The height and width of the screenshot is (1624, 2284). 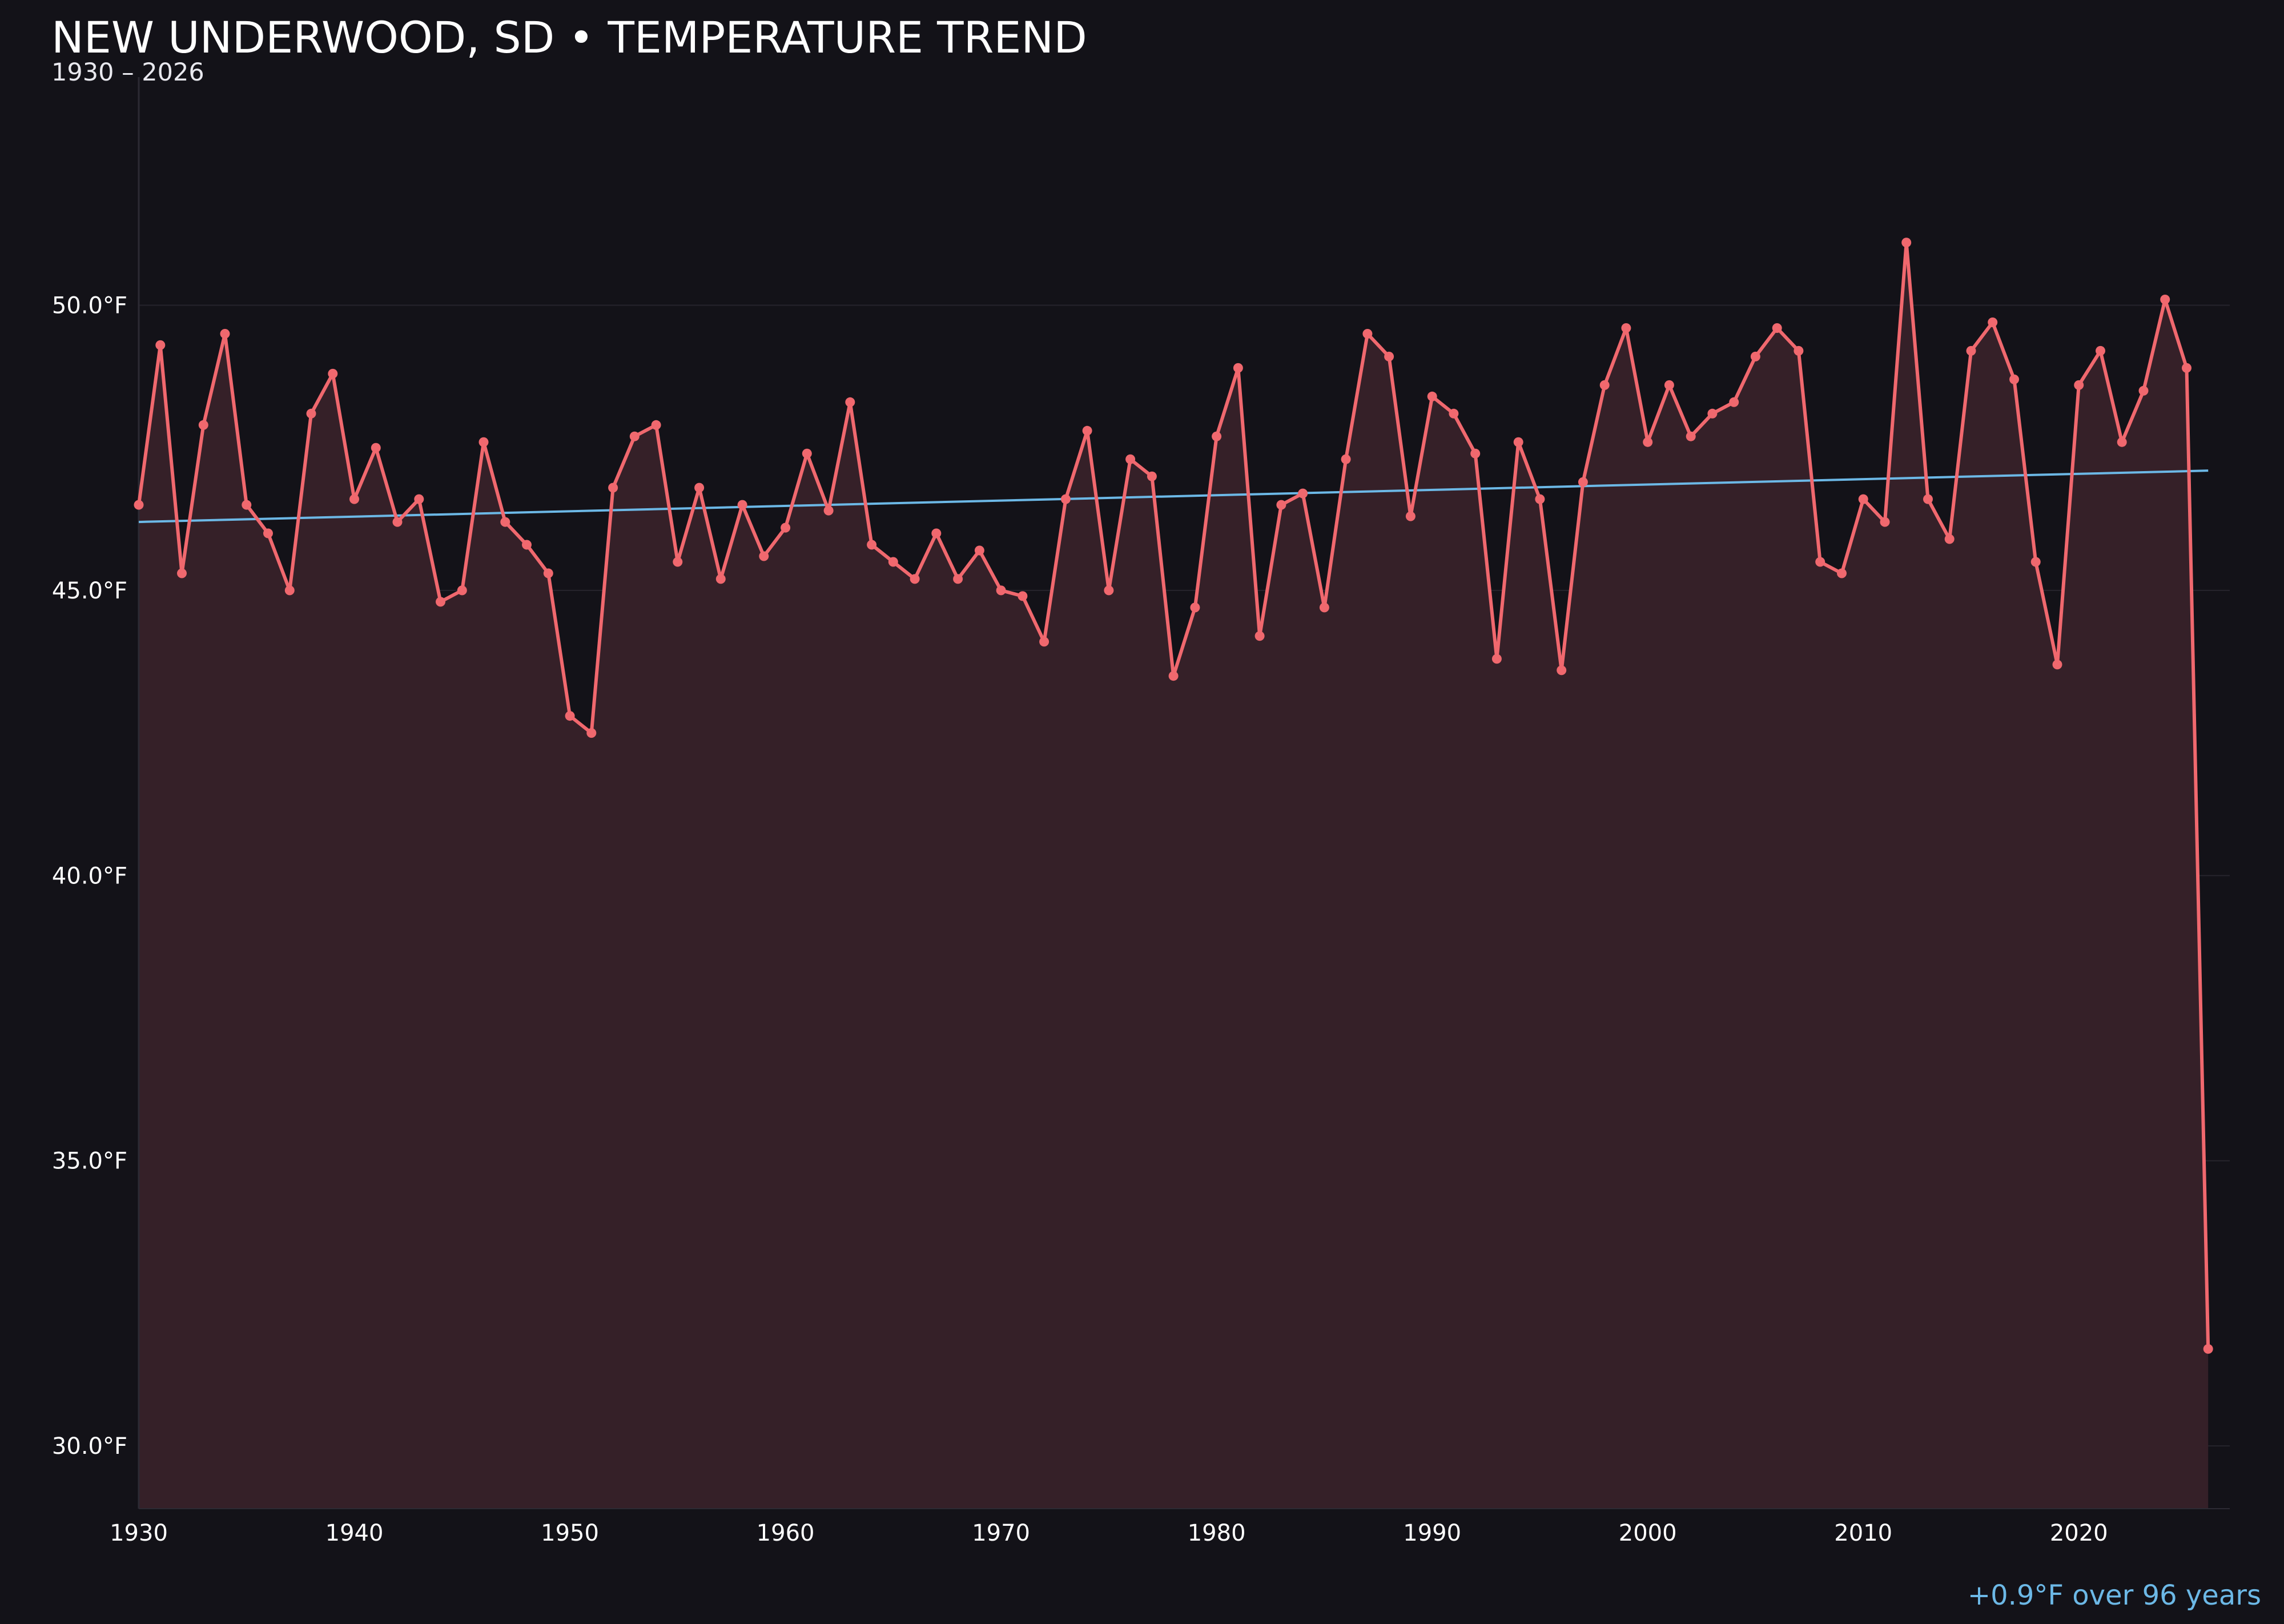 I want to click on x-tick-labels: 1930 1940 1950 1960 1970 1980 1990 2000 2010 2020, so click(x=1109, y=1533).